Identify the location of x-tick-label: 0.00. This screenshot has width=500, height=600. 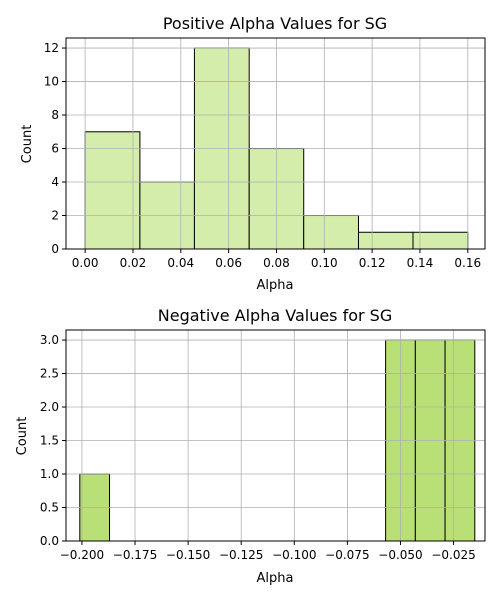
(85, 263).